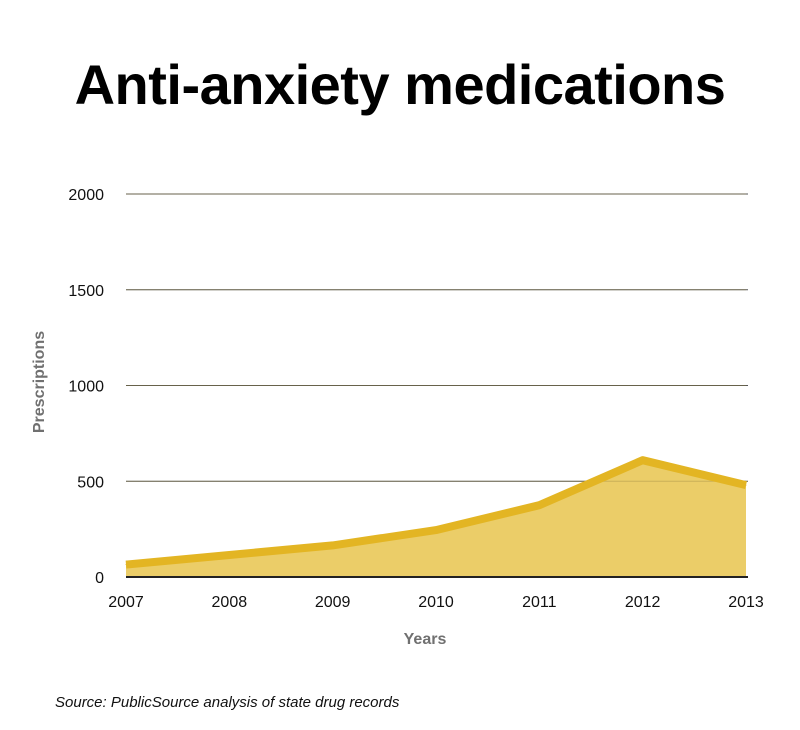 The height and width of the screenshot is (730, 800). I want to click on y-tick-label: 0, so click(99, 578).